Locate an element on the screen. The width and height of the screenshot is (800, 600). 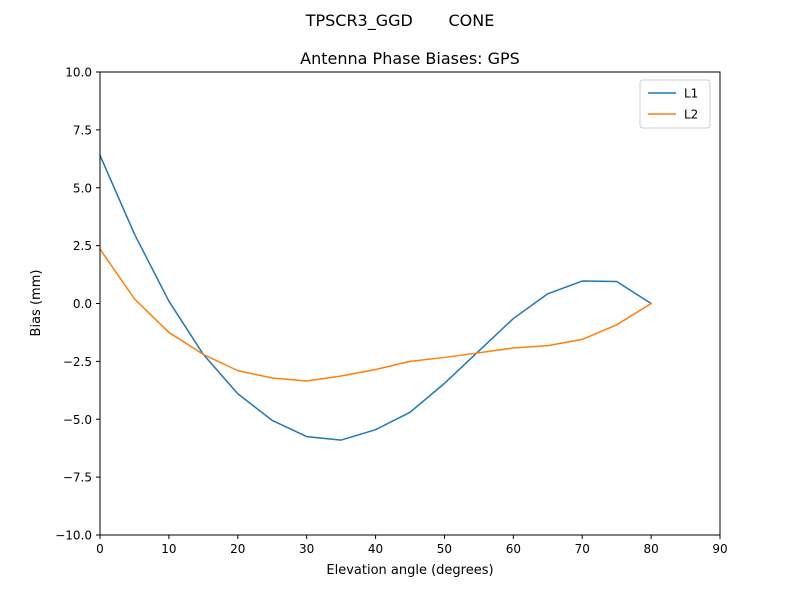
legend-box is located at coordinates (675, 104).